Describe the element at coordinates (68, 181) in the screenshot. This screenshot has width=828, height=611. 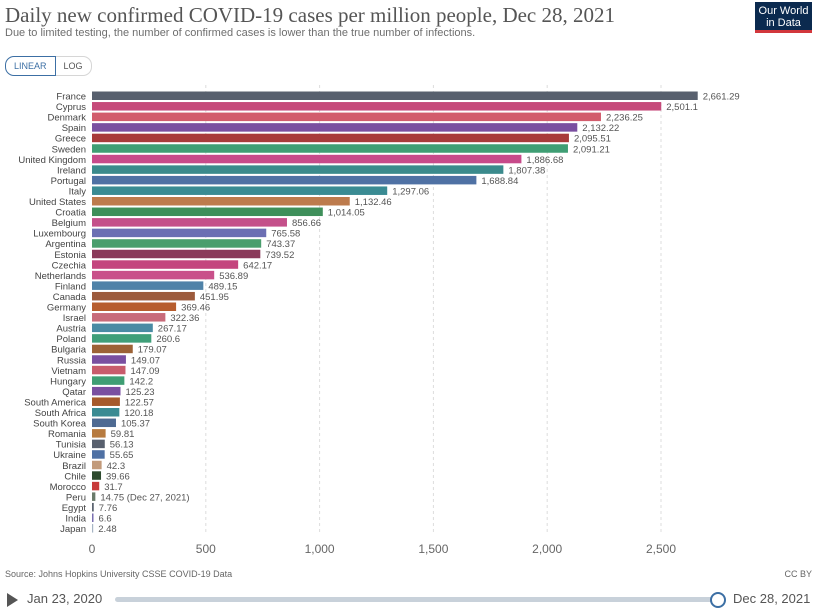
I see `category-label: Portugal` at that location.